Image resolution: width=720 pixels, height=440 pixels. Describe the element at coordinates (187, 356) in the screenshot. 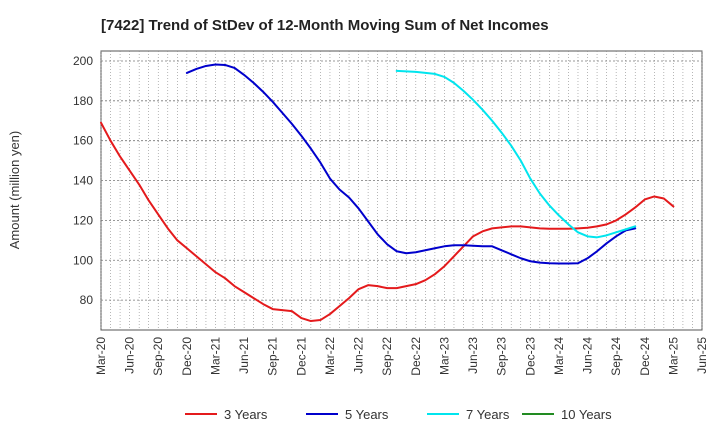

I see `x-tick-label: Dec-20` at that location.